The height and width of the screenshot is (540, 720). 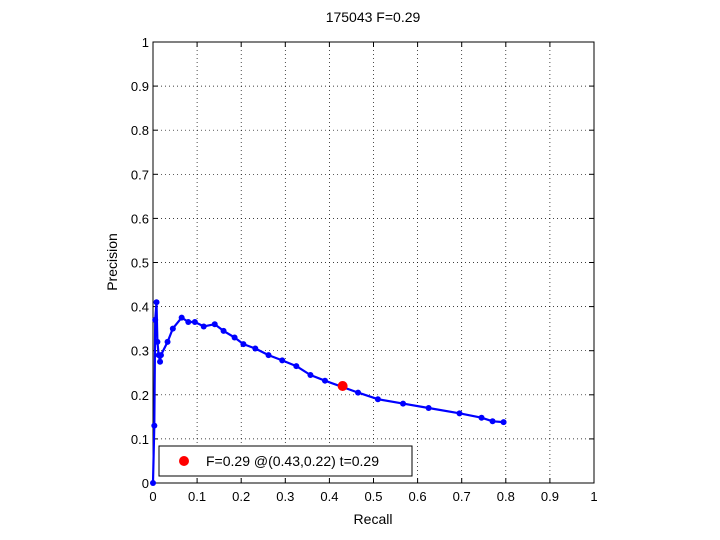 I want to click on legend-label: F=0.29 @(0.43,0.22) t=0.29, so click(x=292, y=461).